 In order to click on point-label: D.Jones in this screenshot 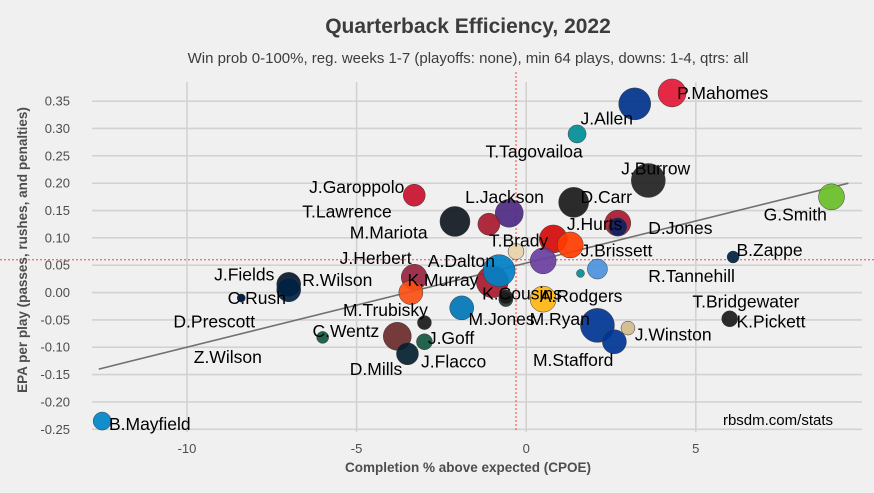, I will do `click(680, 228)`.